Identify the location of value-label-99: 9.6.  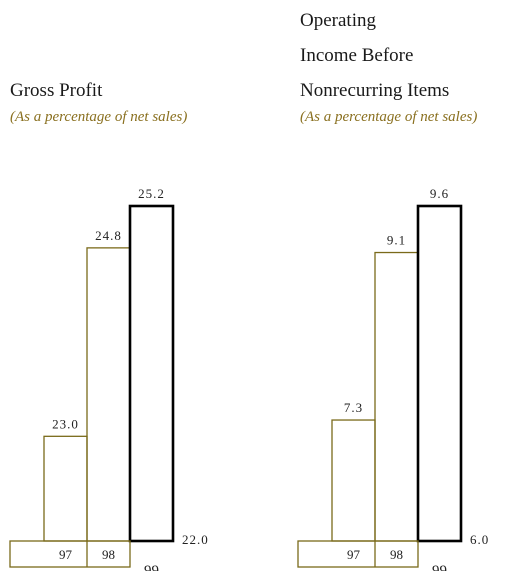
(439, 193).